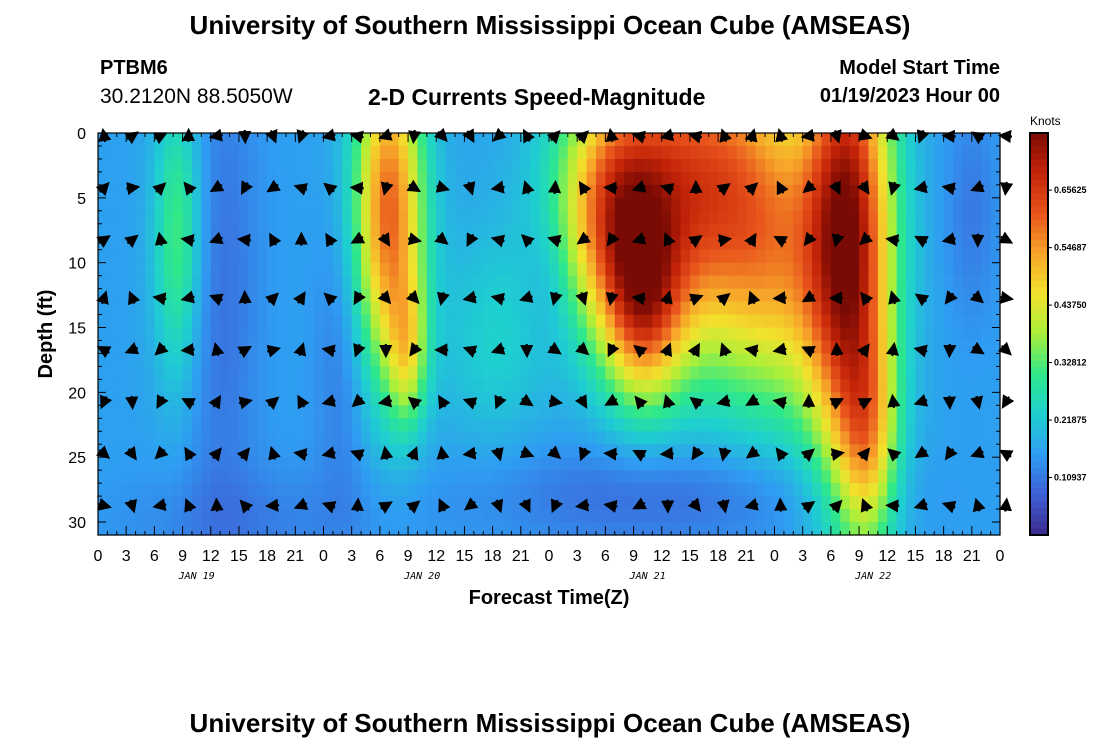 The image size is (1100, 750). I want to click on x-tick-label: 21, so click(972, 556).